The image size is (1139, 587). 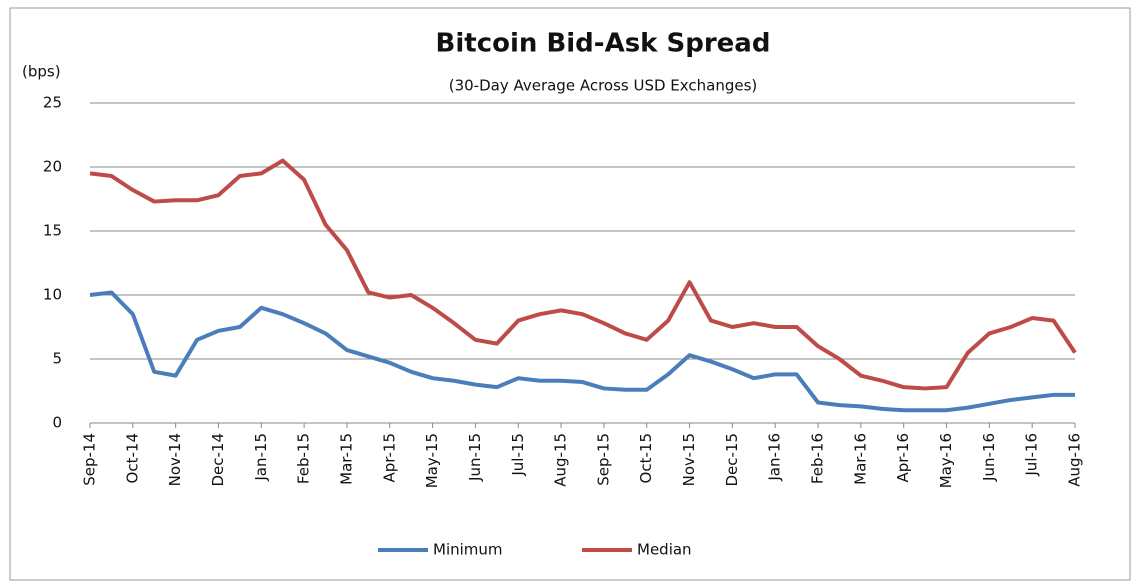 What do you see at coordinates (90, 459) in the screenshot?
I see `x-tick-label: Sep-14` at bounding box center [90, 459].